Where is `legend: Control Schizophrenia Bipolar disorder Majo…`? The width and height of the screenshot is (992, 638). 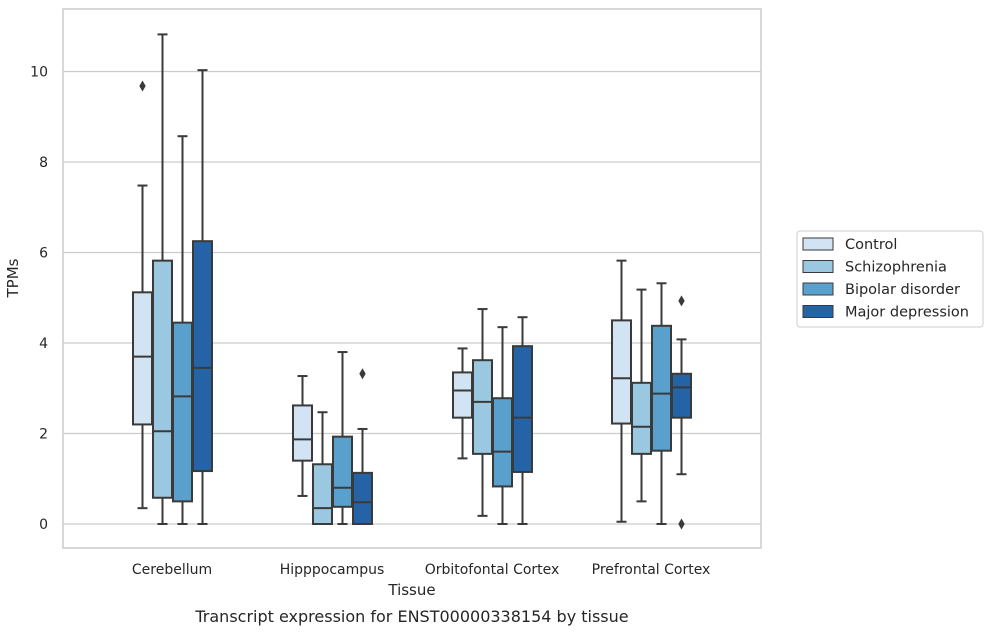 legend: Control Schizophrenia Bipolar disorder Majo… is located at coordinates (890, 279).